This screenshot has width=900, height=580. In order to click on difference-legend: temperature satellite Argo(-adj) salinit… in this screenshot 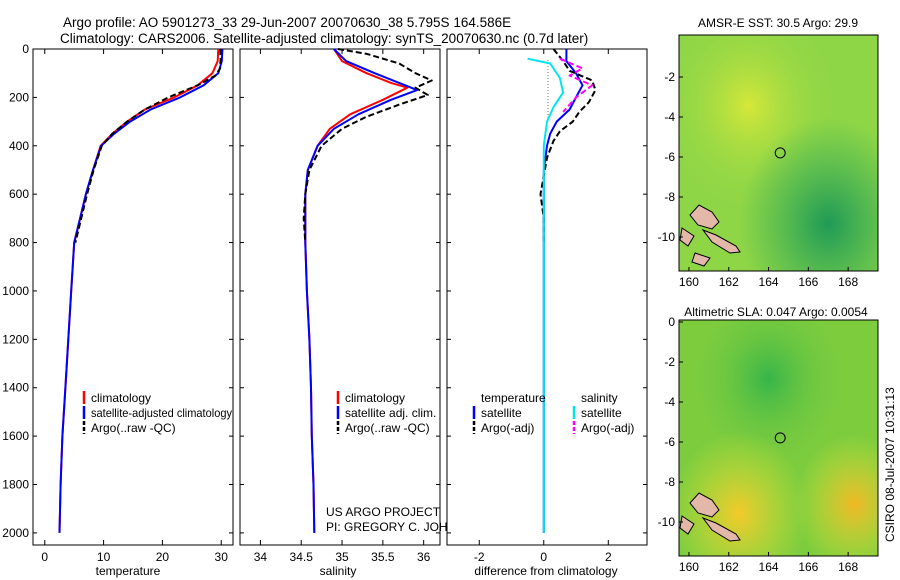, I will do `click(553, 413)`.